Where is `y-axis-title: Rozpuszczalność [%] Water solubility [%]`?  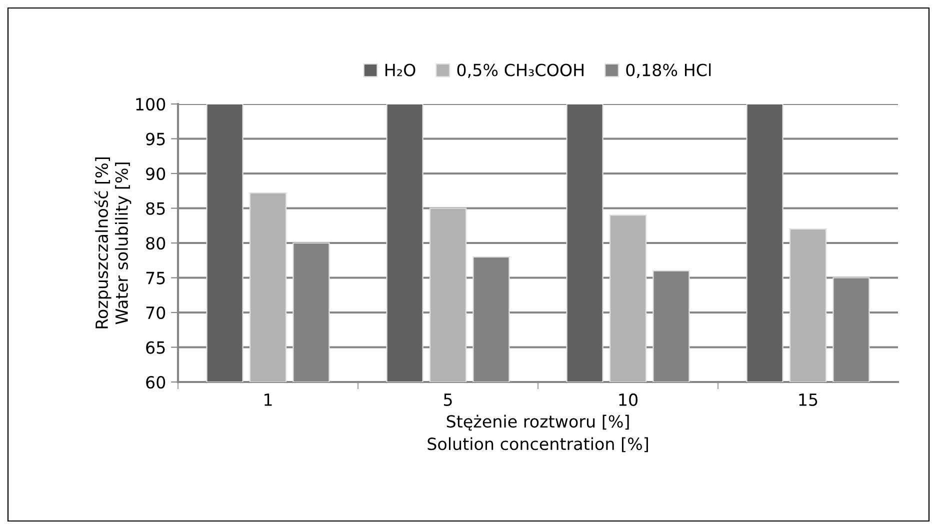
y-axis-title: Rozpuszczalność [%] Water solubility [%] is located at coordinates (113, 243).